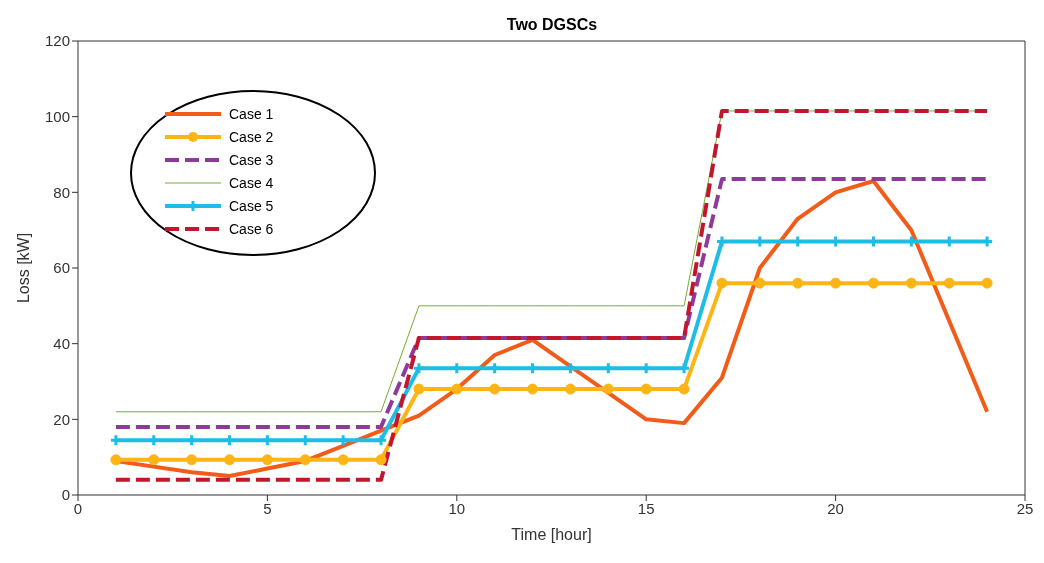 The image size is (1044, 563). Describe the element at coordinates (1025, 508) in the screenshot. I see `x-tick-label: 25` at that location.